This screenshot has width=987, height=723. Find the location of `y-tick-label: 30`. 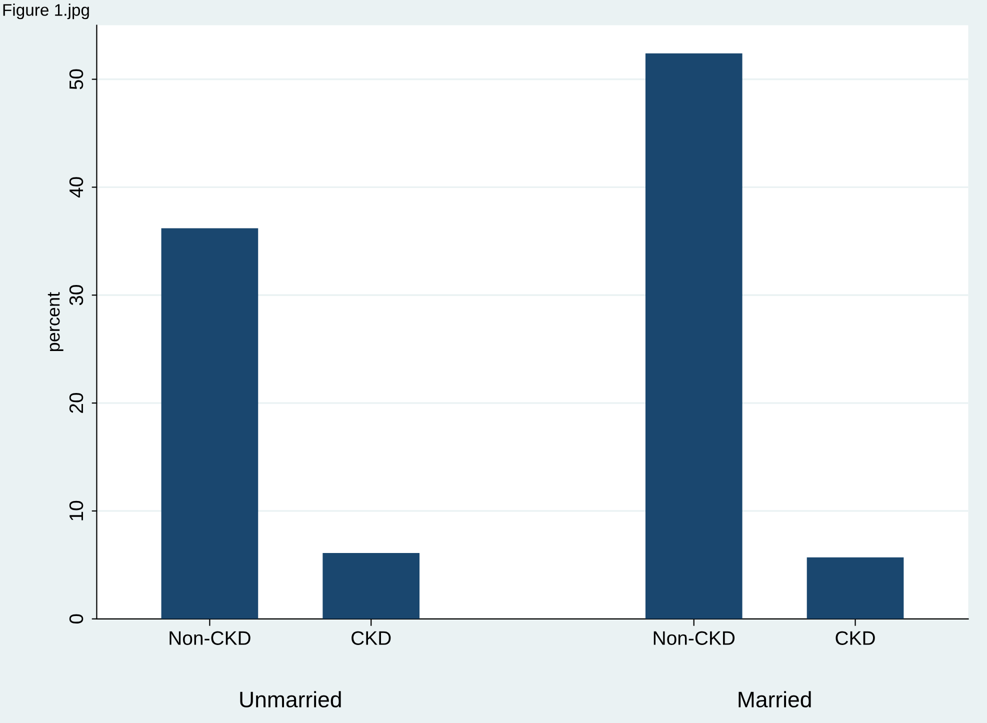

y-tick-label: 30 is located at coordinates (76, 295).